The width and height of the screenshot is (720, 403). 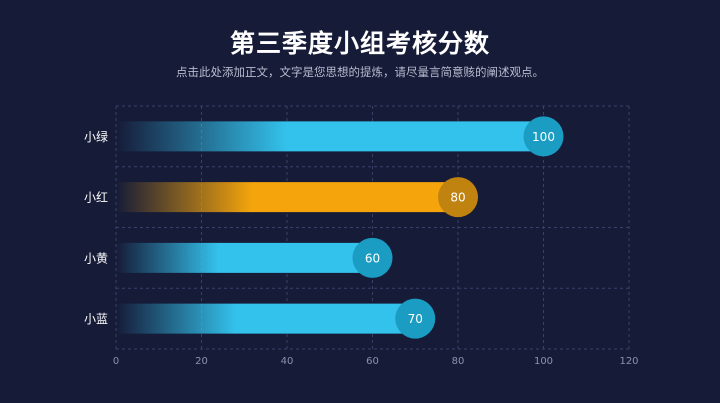 What do you see at coordinates (201, 361) in the screenshot?
I see `x-tick-label: 20` at bounding box center [201, 361].